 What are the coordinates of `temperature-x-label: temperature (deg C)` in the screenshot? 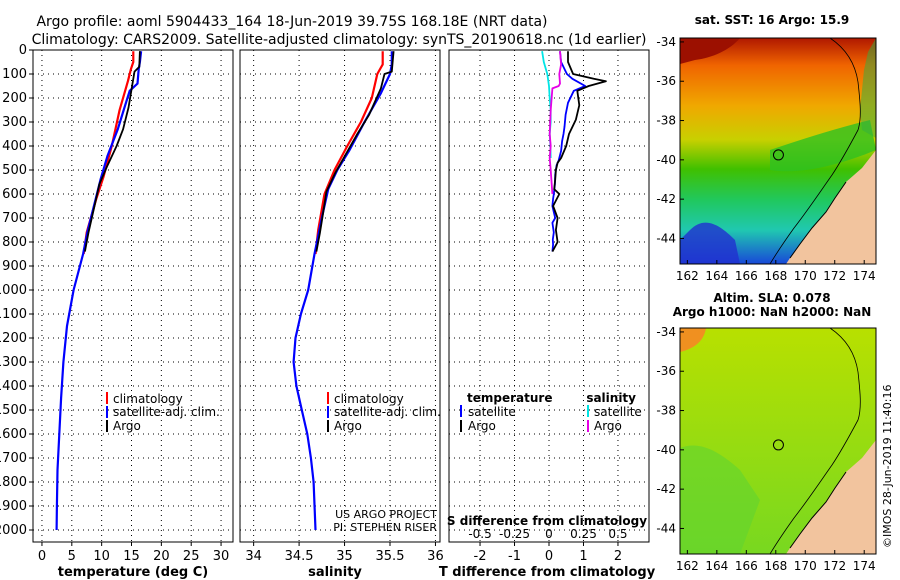 It's located at (133, 572).